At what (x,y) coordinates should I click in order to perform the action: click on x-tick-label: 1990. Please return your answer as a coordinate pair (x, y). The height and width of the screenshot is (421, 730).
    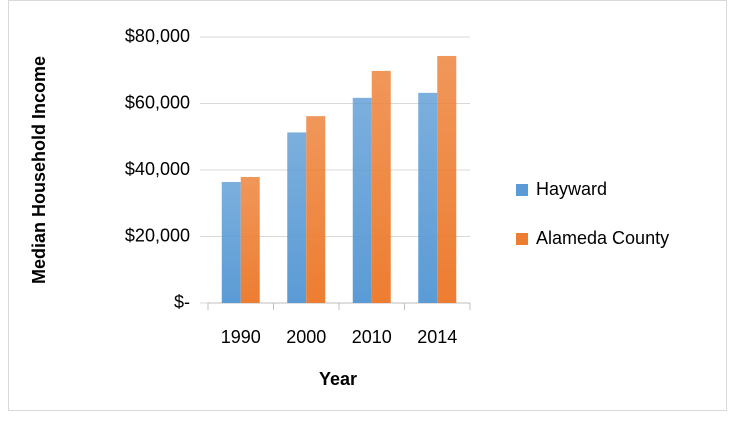
    Looking at the image, I should click on (241, 337).